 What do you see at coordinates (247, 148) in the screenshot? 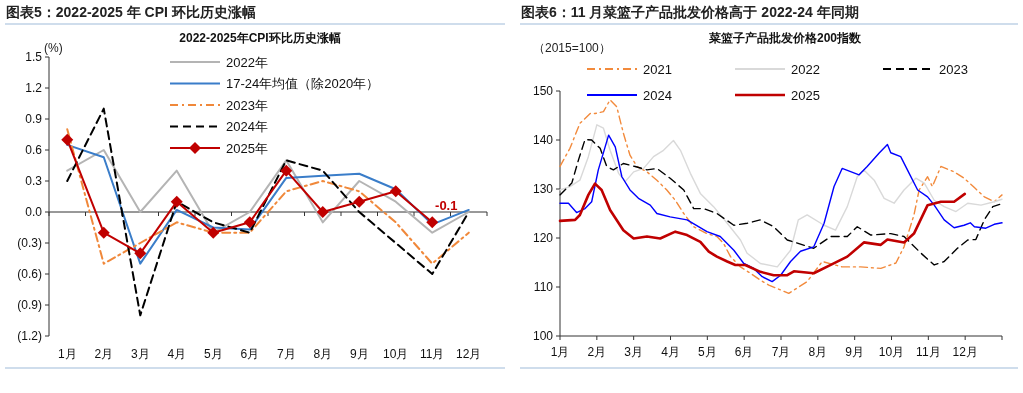
I see `legend-label: 2025年` at bounding box center [247, 148].